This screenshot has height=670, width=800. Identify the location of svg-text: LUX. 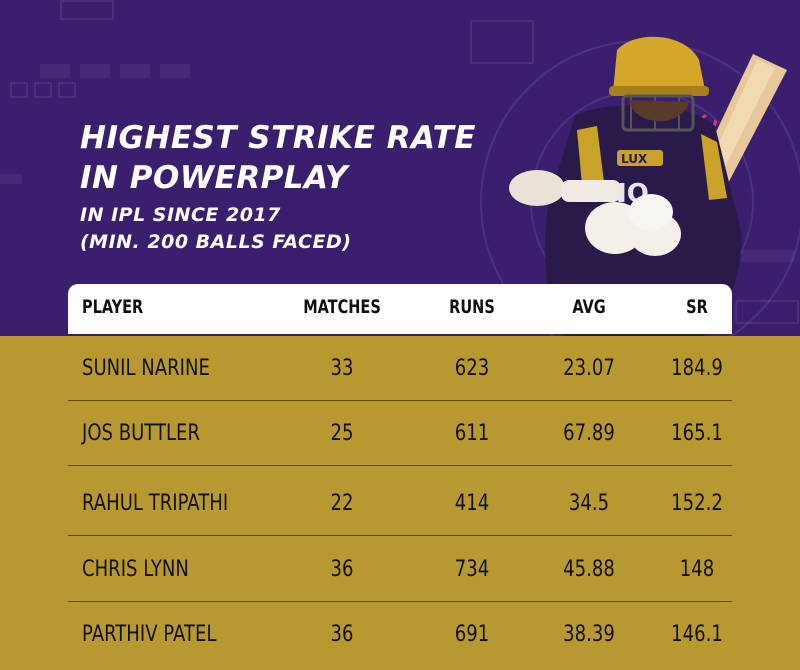
(634, 159).